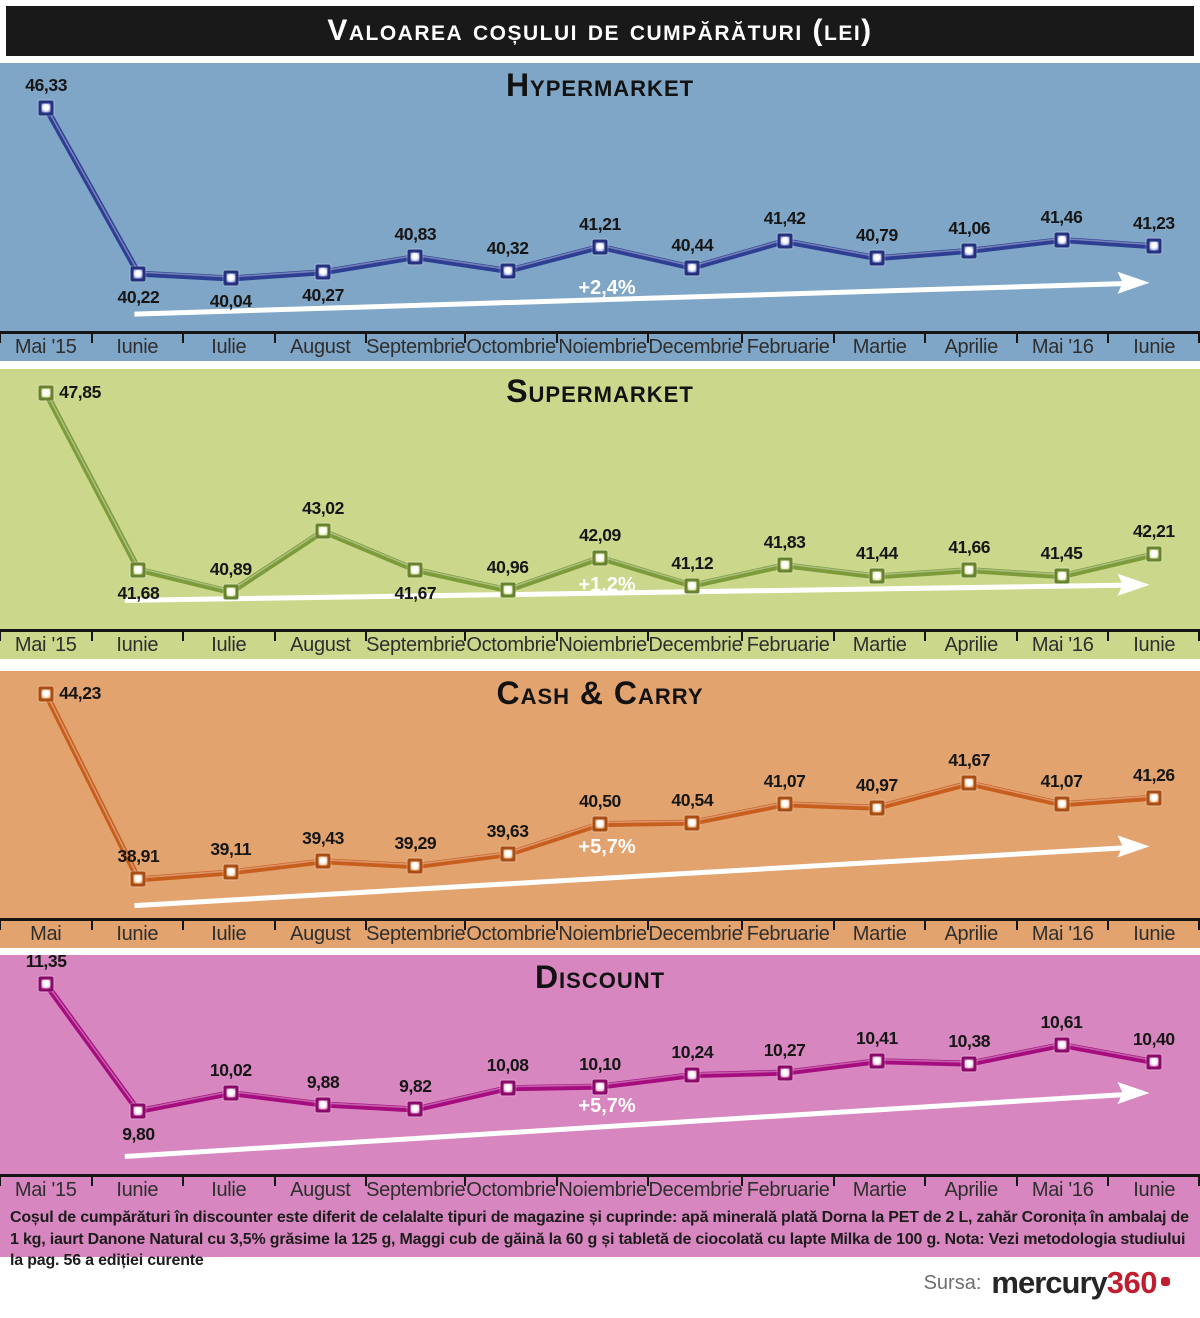  What do you see at coordinates (692, 562) in the screenshot?
I see `data-point-label: 41,12` at bounding box center [692, 562].